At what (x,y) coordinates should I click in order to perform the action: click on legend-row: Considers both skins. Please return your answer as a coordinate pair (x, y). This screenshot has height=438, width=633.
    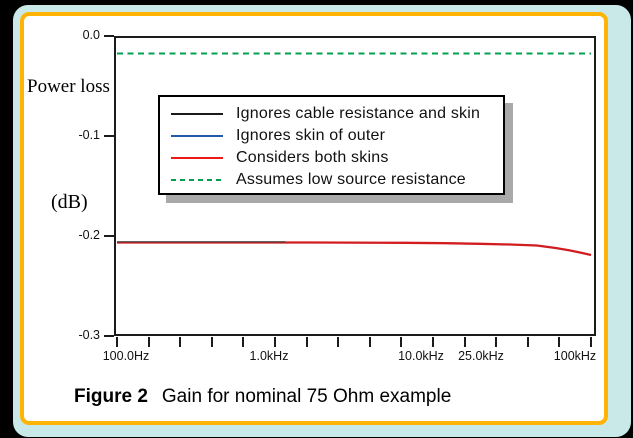
    Looking at the image, I should click on (331, 158).